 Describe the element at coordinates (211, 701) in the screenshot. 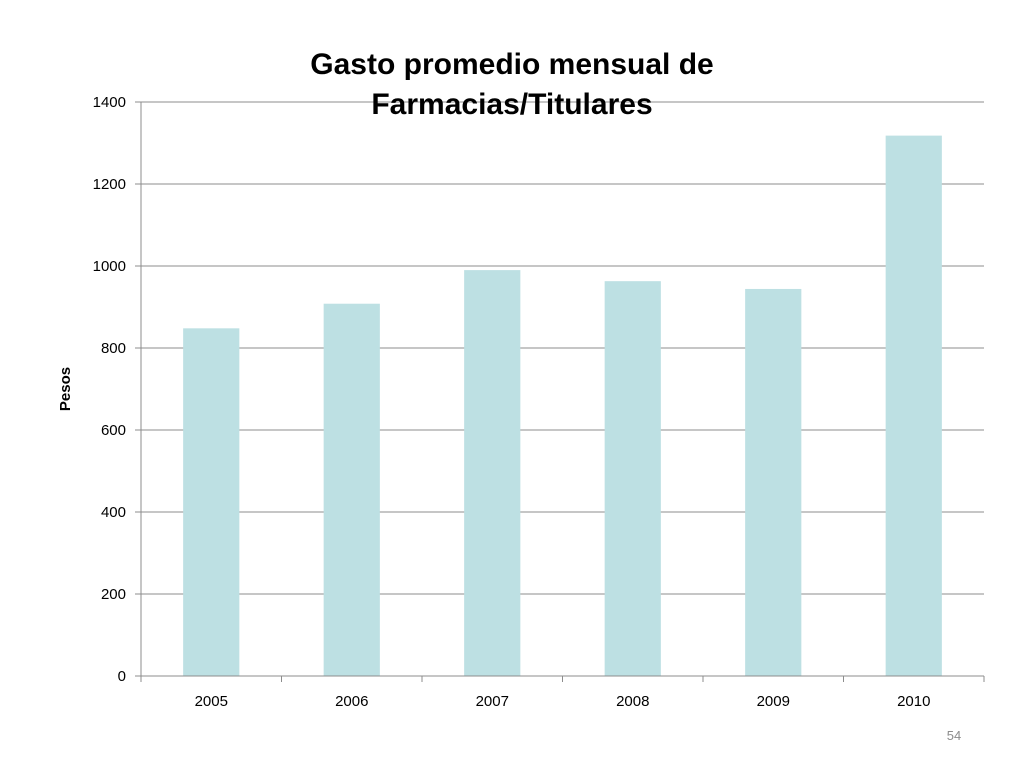

I see `x-tick-label: 2005` at that location.